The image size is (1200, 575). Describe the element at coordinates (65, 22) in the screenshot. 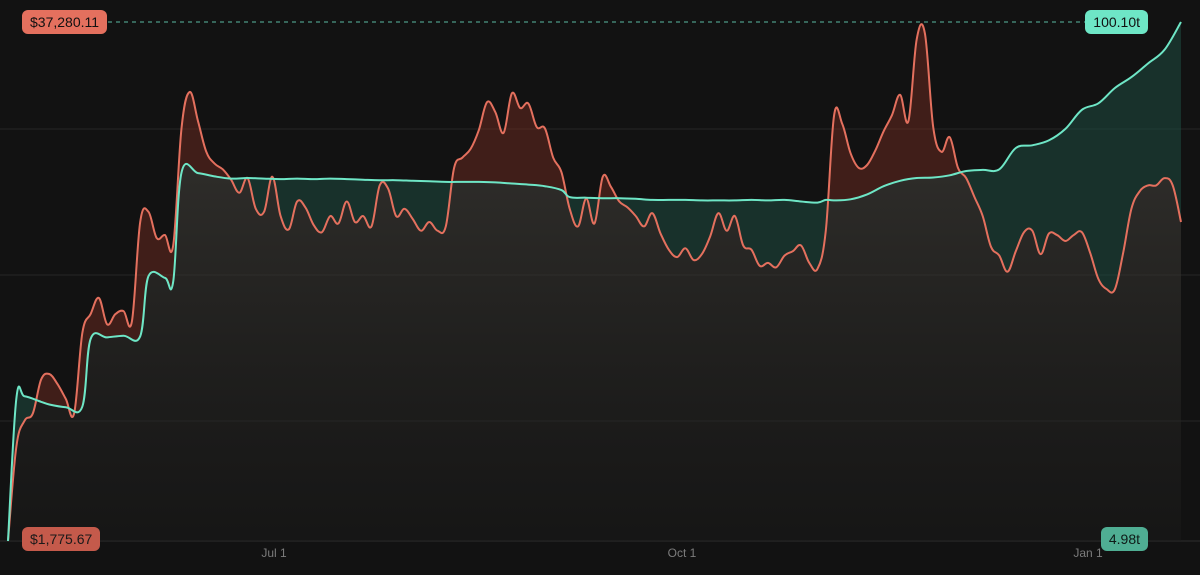

I see `price-max-label: $37,280.11` at that location.